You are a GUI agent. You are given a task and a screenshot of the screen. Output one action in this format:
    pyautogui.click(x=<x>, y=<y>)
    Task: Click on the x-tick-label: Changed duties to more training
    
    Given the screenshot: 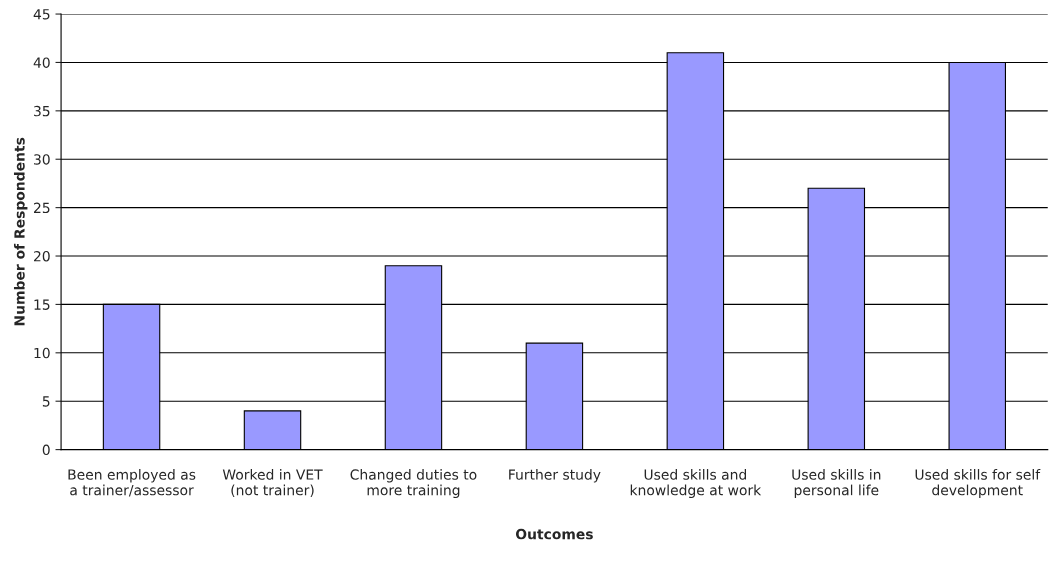 What is the action you would take?
    pyautogui.click(x=413, y=484)
    